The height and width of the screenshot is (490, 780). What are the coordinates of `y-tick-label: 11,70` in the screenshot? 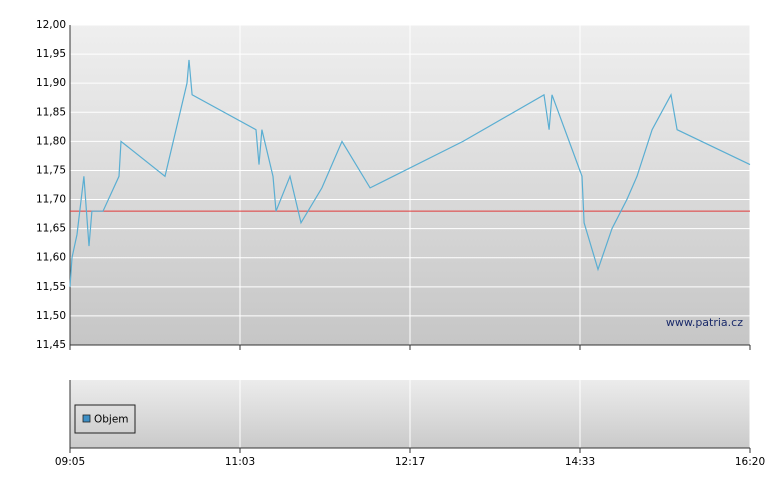 It's located at (51, 200).